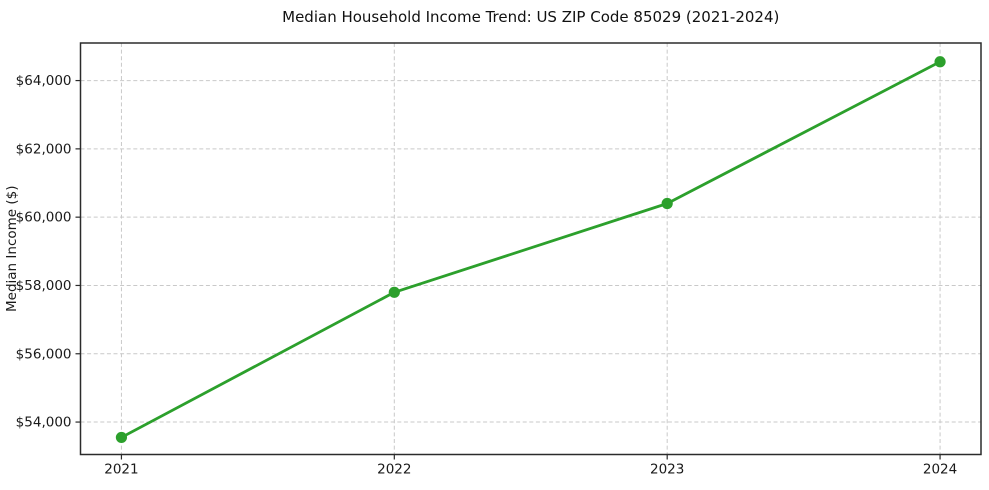 The width and height of the screenshot is (989, 490). I want to click on y-tick-label: $64,000, so click(44, 81).